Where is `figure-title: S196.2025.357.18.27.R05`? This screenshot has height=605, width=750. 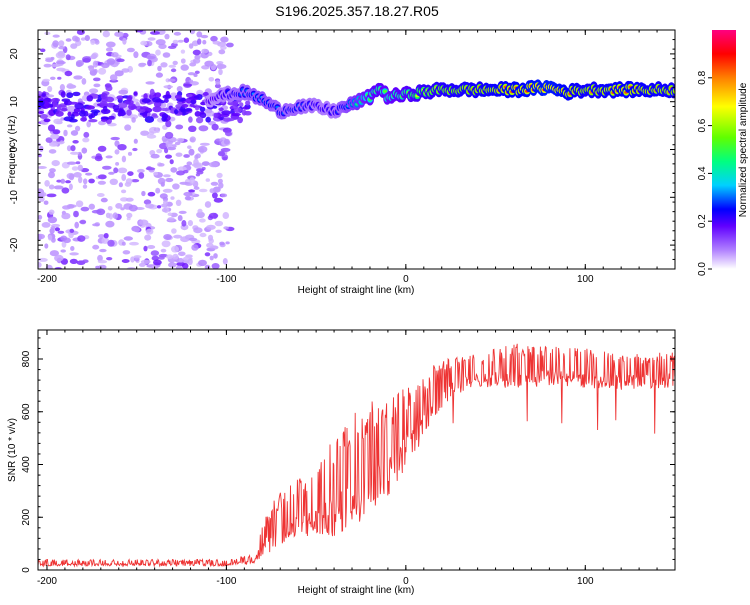 figure-title: S196.2025.357.18.27.R05 is located at coordinates (357, 11).